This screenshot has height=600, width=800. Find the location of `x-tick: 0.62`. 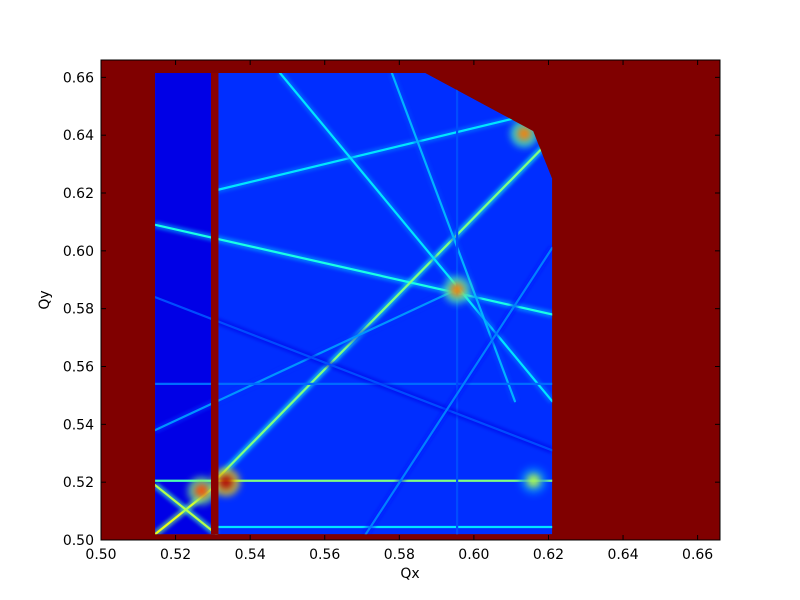

x-tick: 0.62 is located at coordinates (548, 311).